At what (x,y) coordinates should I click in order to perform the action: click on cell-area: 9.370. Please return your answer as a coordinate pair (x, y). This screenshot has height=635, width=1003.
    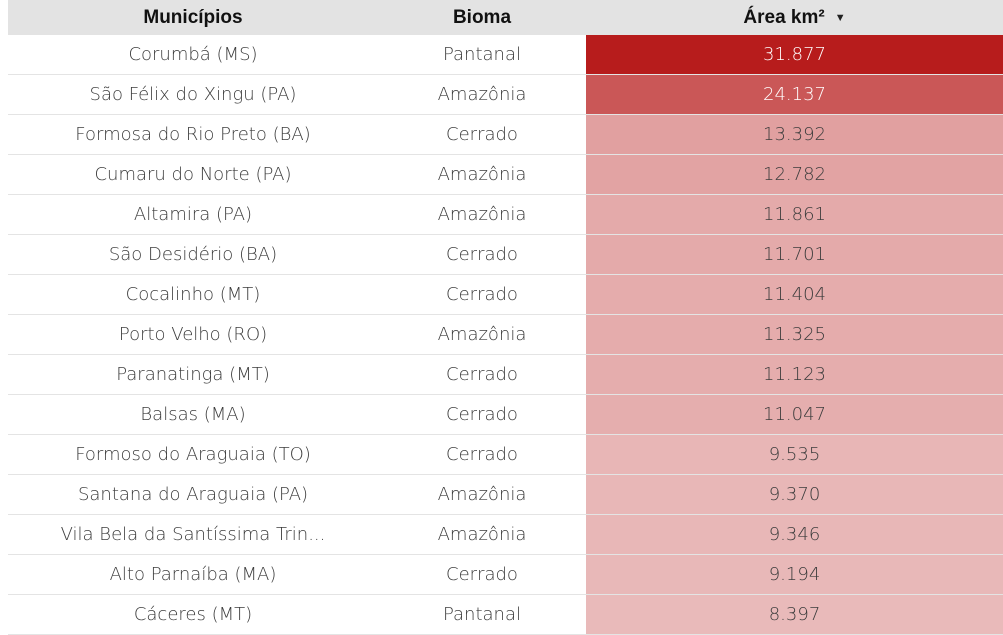
    Looking at the image, I should click on (794, 494).